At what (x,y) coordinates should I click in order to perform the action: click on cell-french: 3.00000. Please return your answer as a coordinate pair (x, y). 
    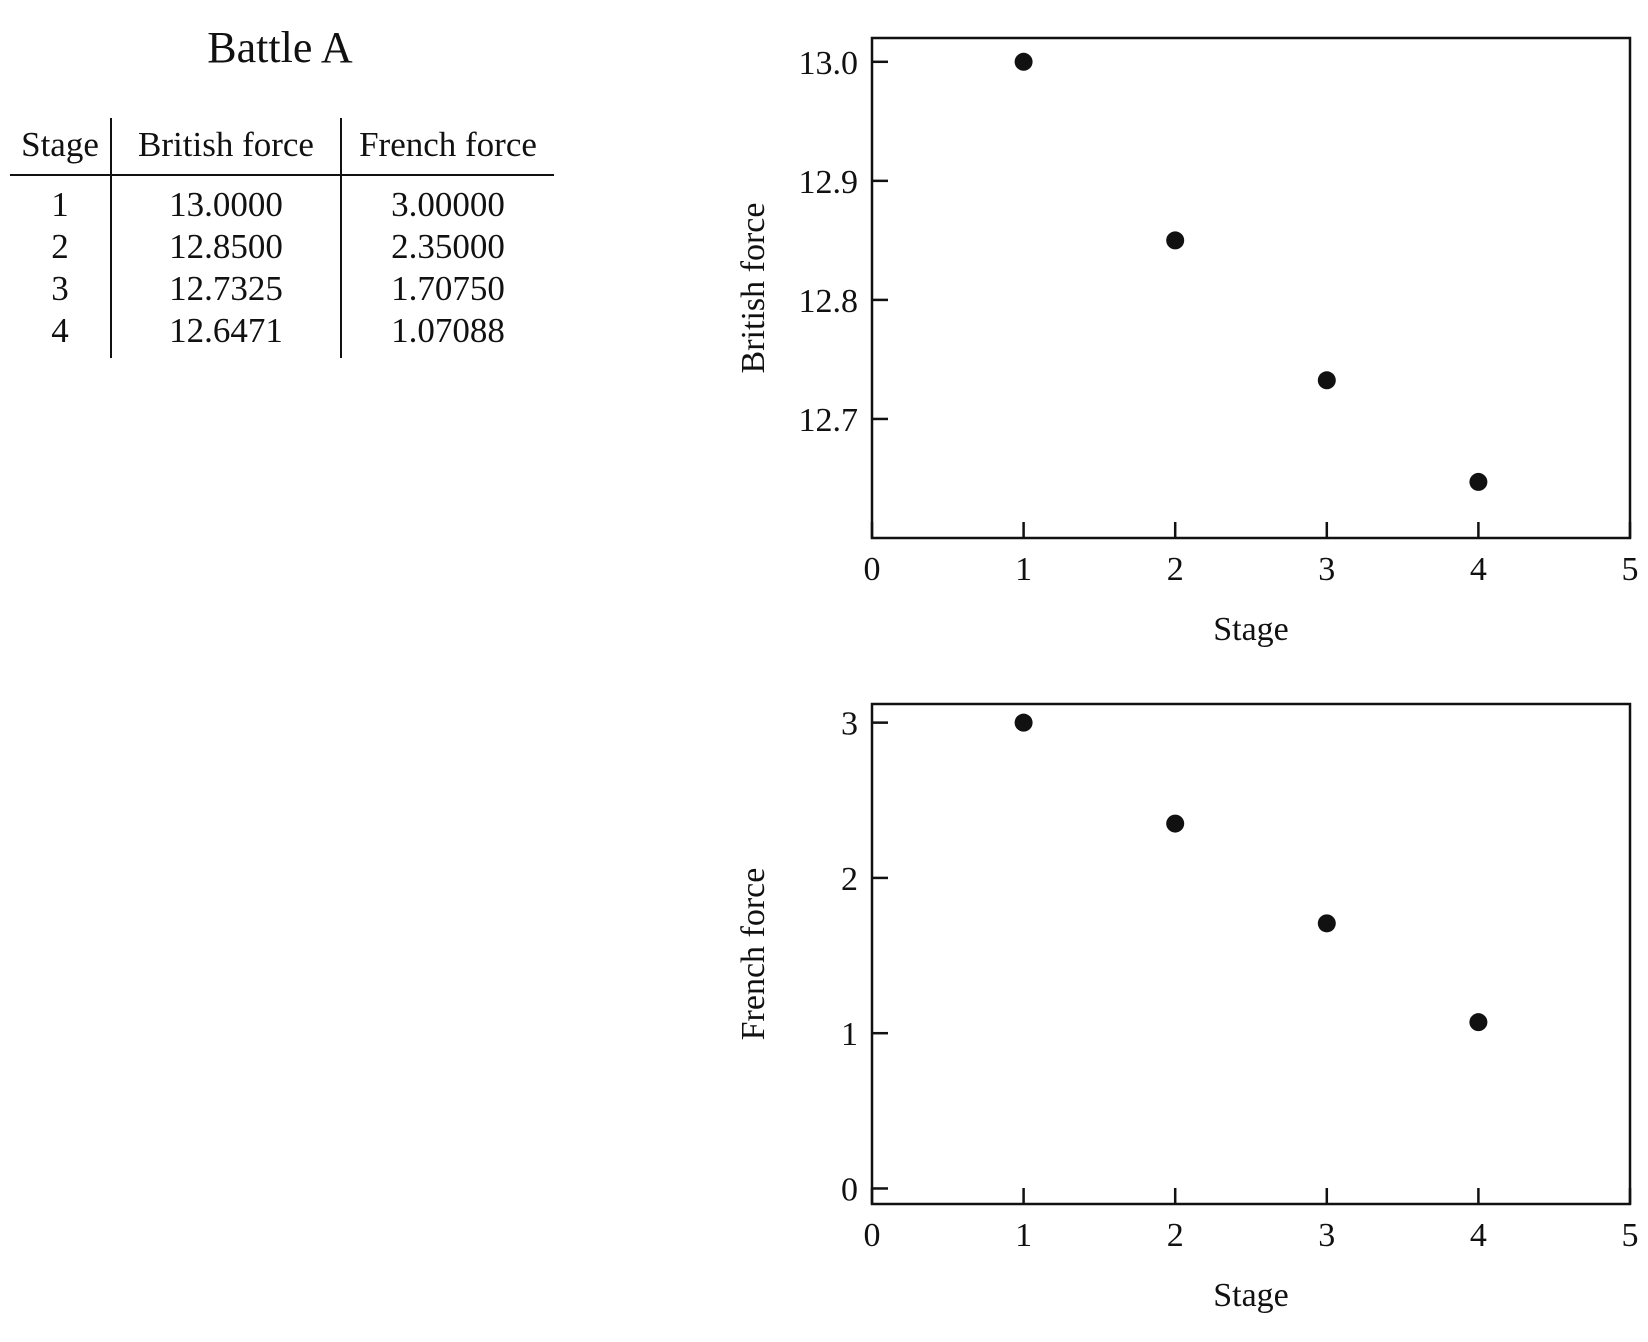
    Looking at the image, I should click on (447, 200).